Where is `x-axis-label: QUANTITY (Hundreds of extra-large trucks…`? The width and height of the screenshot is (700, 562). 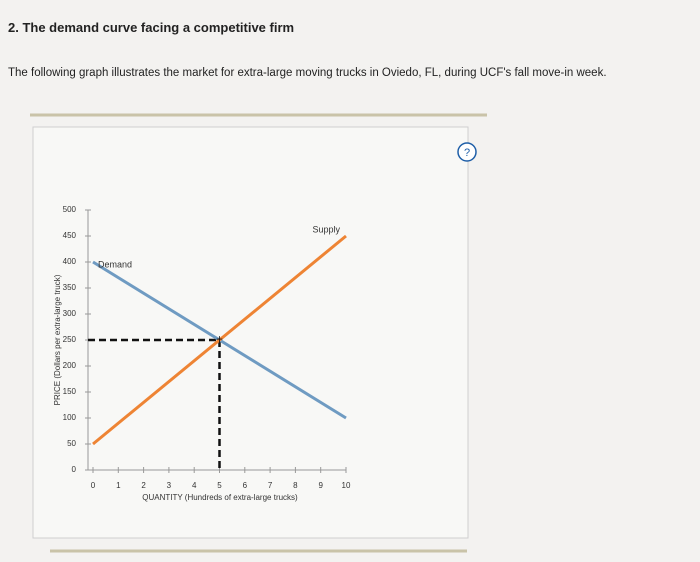
x-axis-label: QUANTITY (Hundreds of extra-large trucks… is located at coordinates (220, 497).